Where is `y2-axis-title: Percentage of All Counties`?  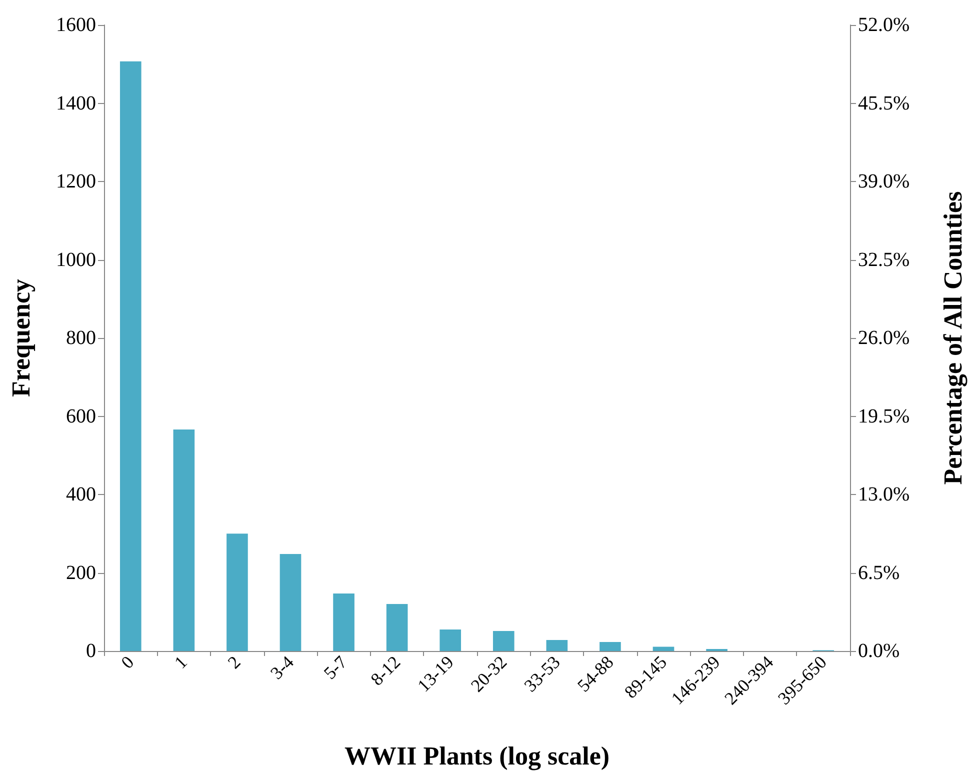 y2-axis-title: Percentage of All Counties is located at coordinates (953, 338).